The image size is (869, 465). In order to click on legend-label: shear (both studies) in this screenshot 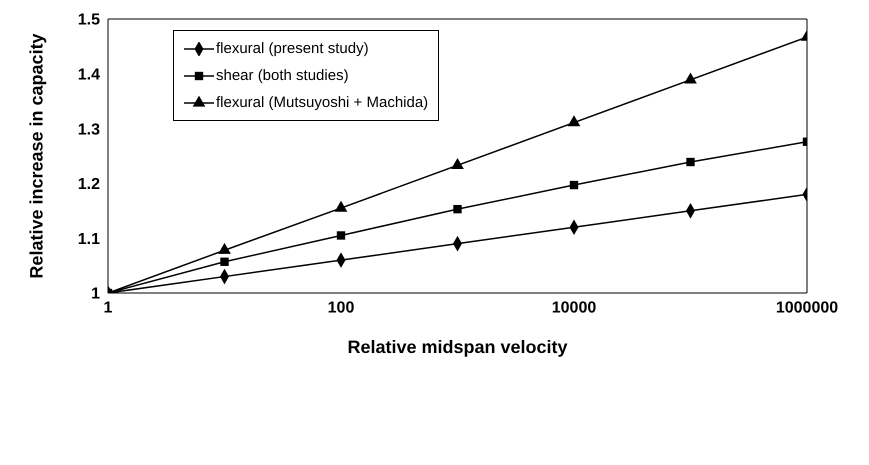, I will do `click(282, 75)`.